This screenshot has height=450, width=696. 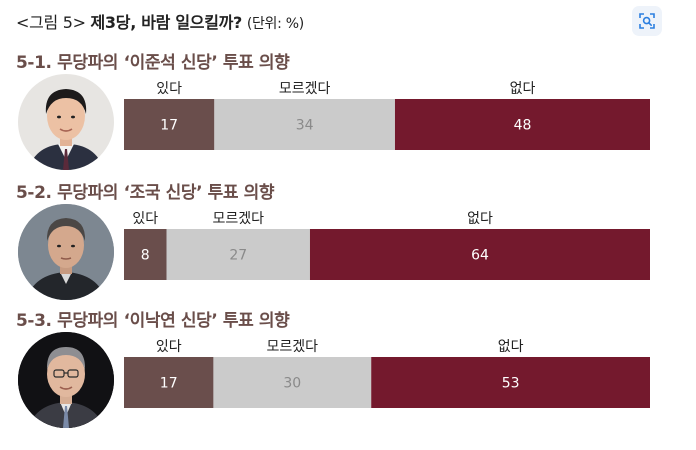 I want to click on stacked-bar-chart: 17 있다 30 모르겠다 53 없다, so click(x=387, y=373).